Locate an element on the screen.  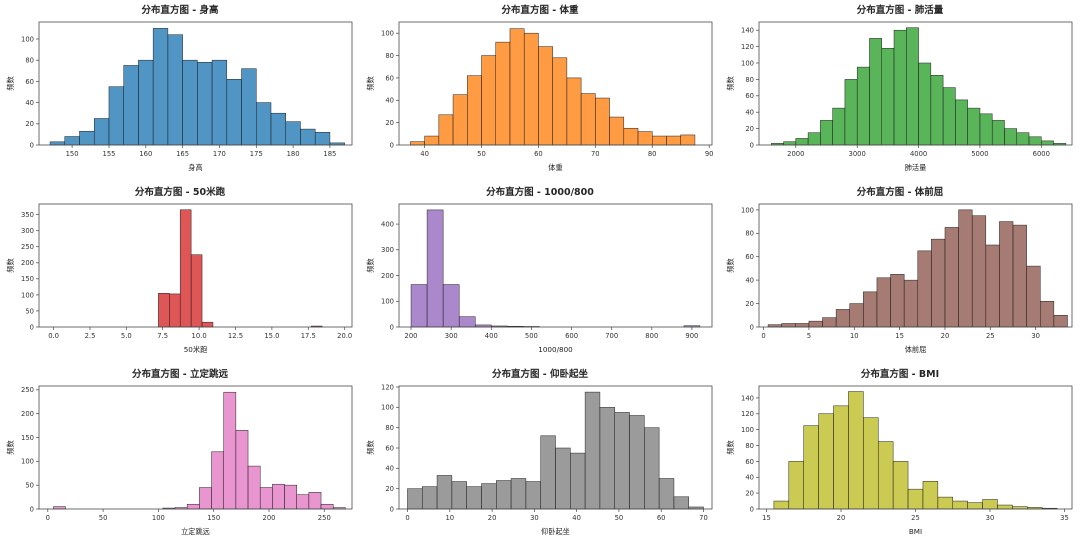
chart-title-lung-capacity: 分布直方图 - 肺活量 is located at coordinates (900, 10).